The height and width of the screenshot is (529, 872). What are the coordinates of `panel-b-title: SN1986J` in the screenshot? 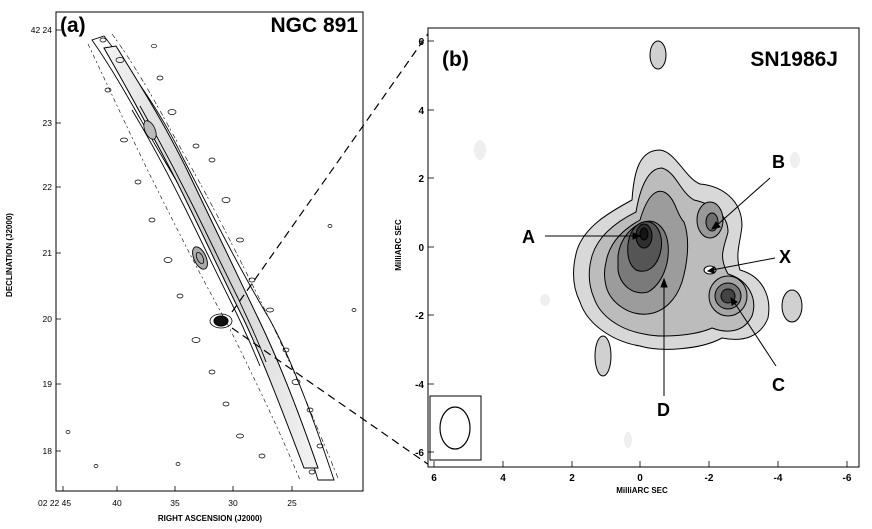 It's located at (794, 59).